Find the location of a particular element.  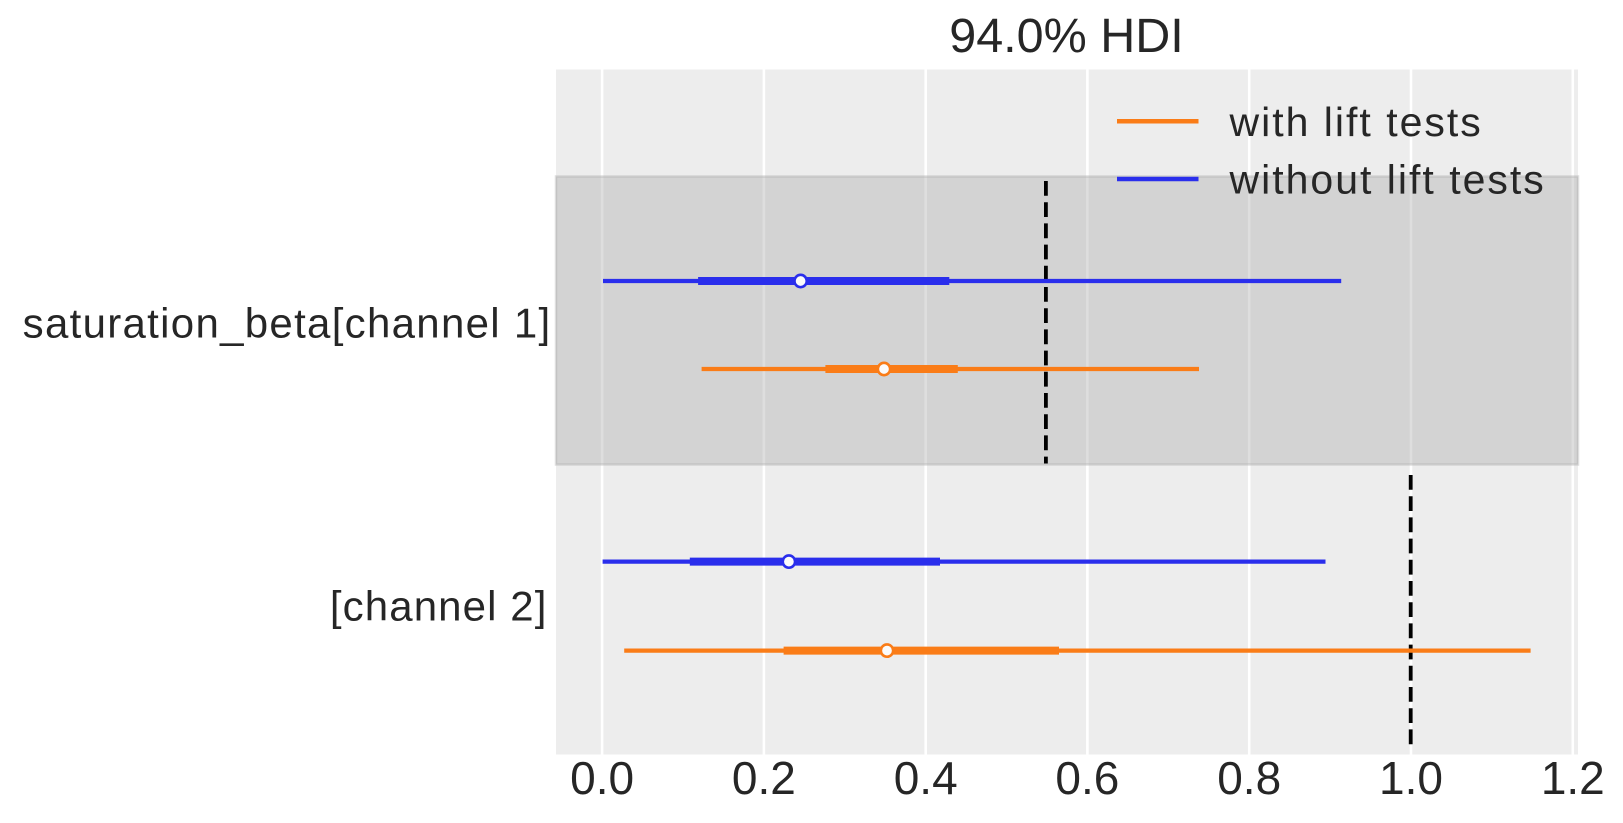

svg-text: [channel 2] is located at coordinates (439, 605).